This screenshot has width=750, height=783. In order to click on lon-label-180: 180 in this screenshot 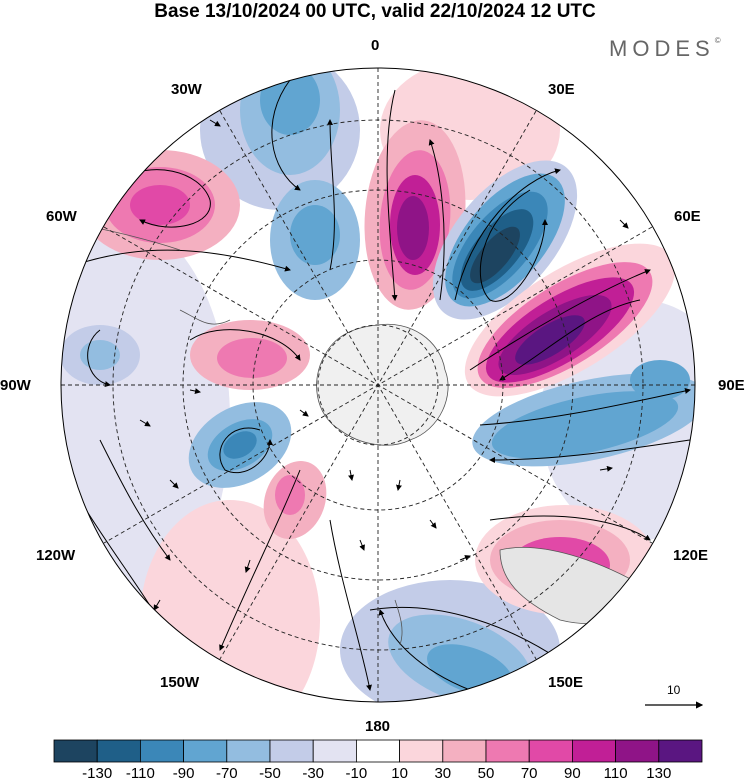, I will do `click(378, 726)`.